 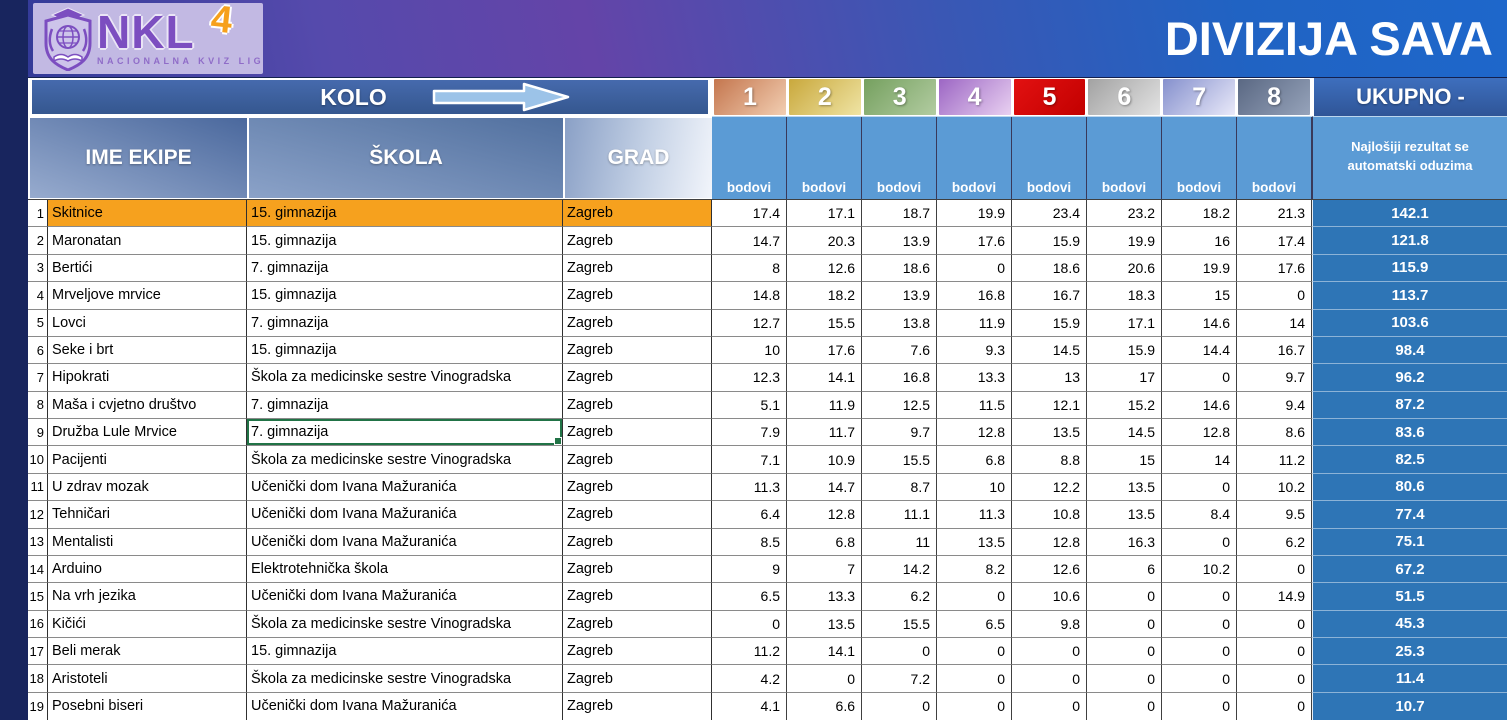 I want to click on row-number-cell: 1, so click(x=38, y=214).